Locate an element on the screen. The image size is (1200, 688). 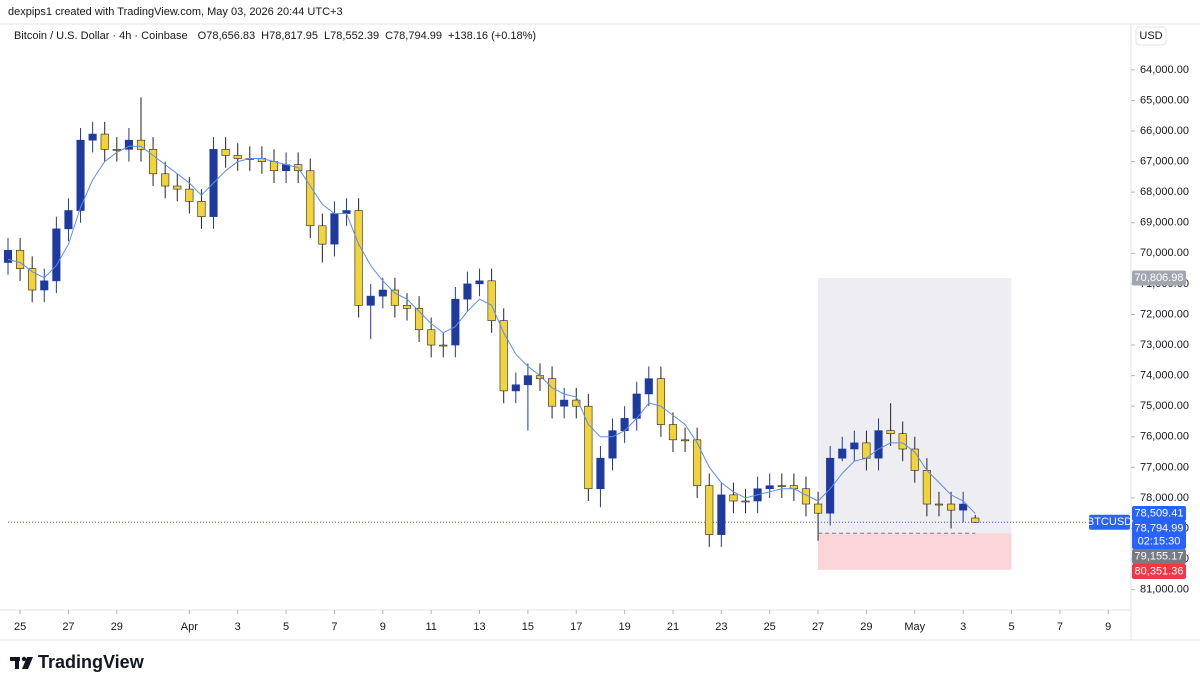
currency-box is located at coordinates (1151, 36).